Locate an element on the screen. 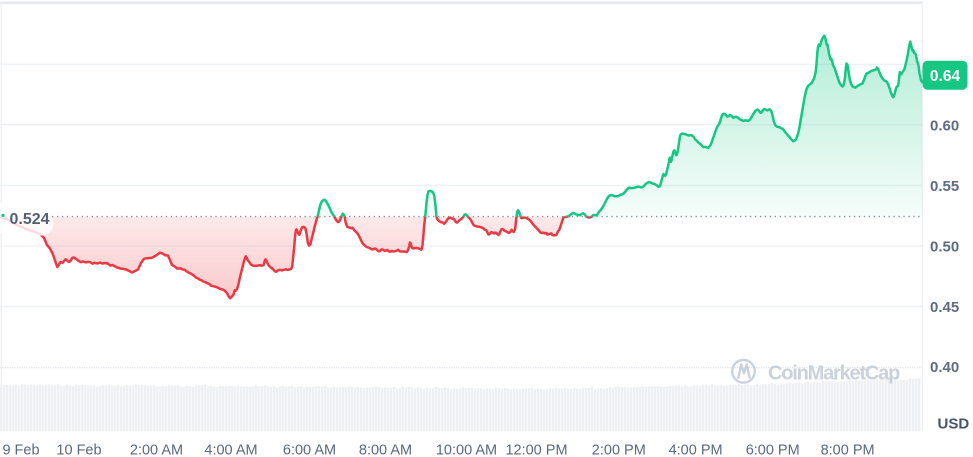 This screenshot has width=973, height=457. svg-text: USD is located at coordinates (954, 423).